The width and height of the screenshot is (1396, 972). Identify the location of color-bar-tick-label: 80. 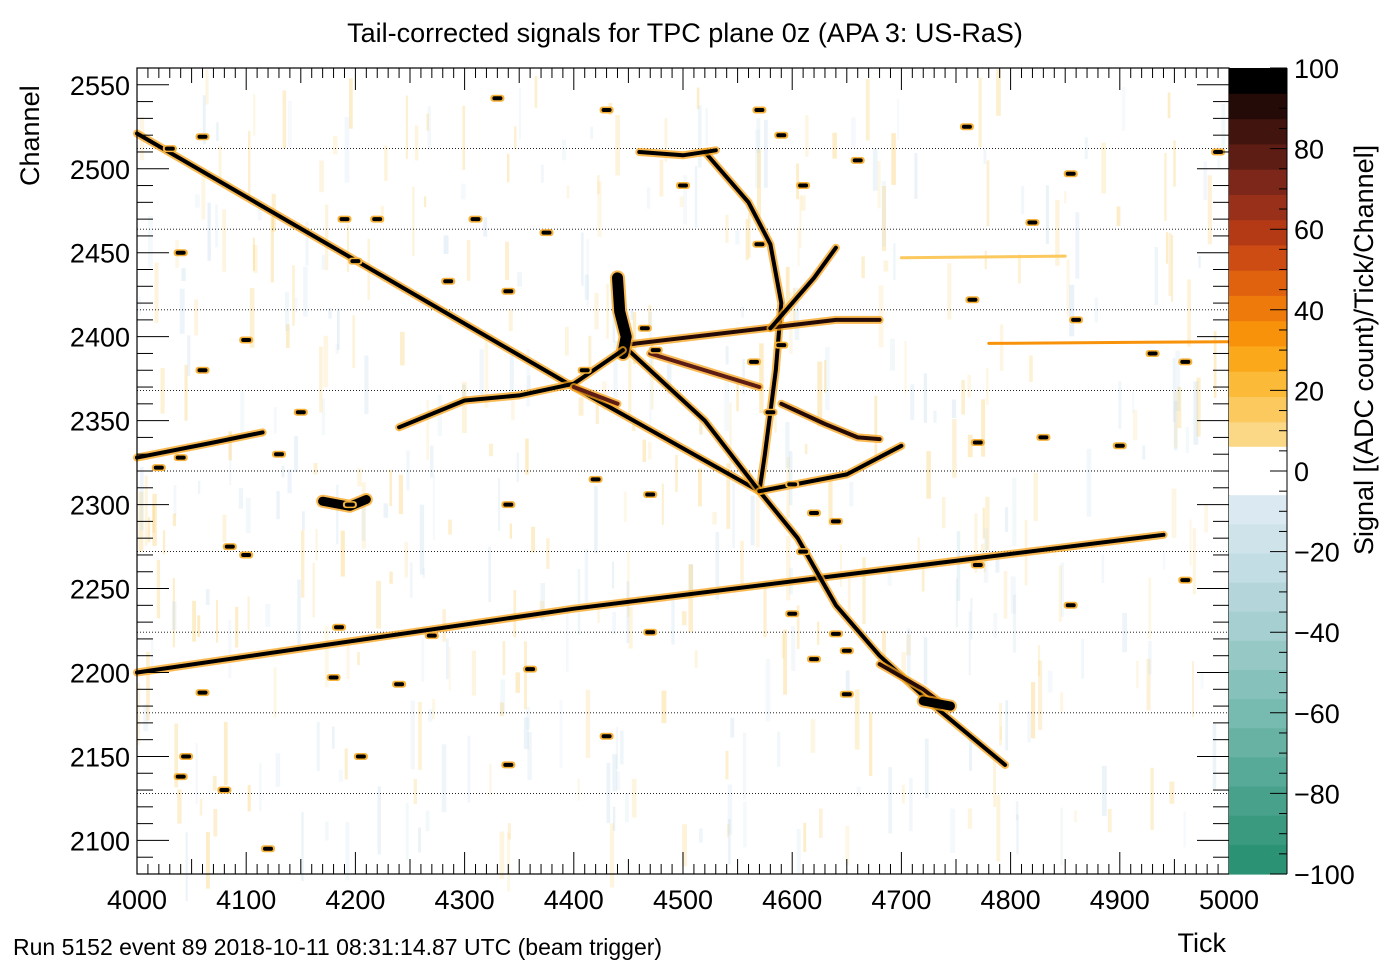
(1309, 150).